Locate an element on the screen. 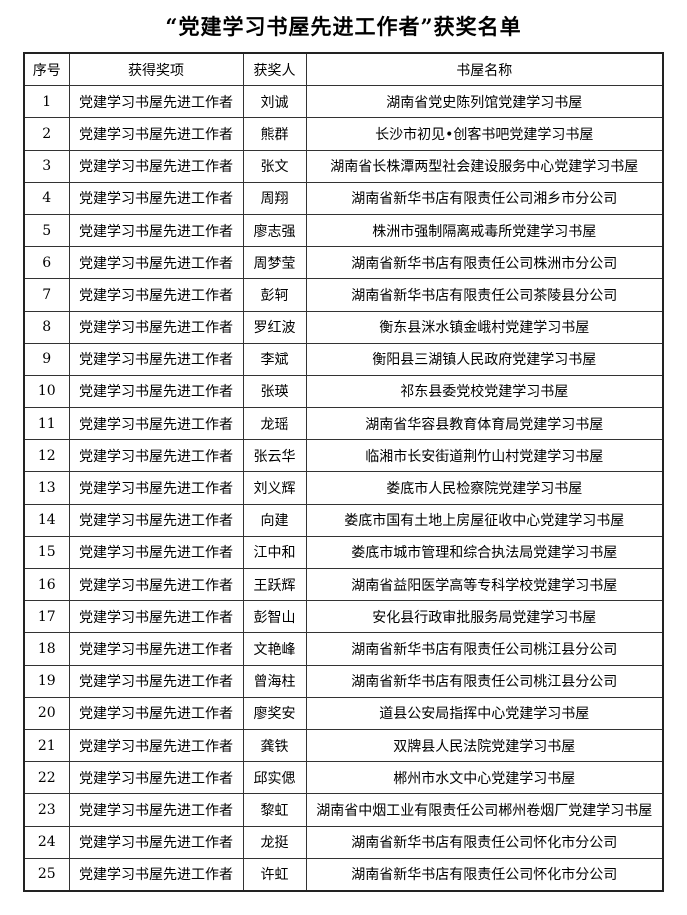  table-row: 2 党建学习书屋先进工作者 熊群 长沙市初见•创客书吧党建学习书屋 is located at coordinates (343, 134).